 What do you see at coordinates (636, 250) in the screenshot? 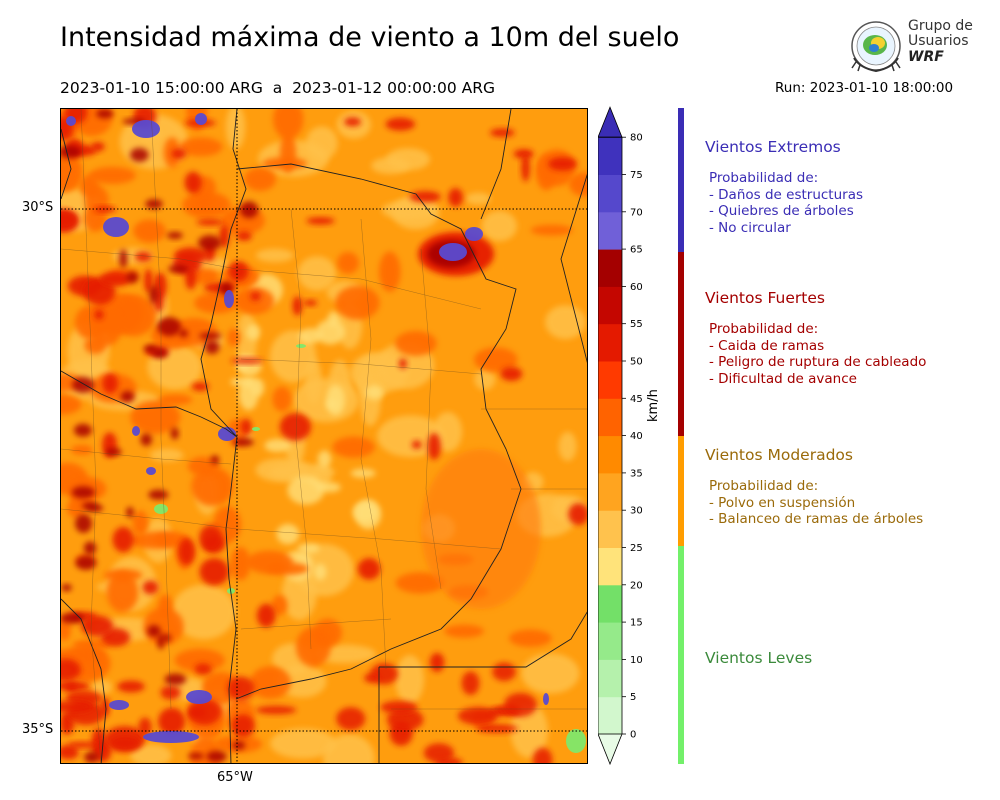
I see `colorbar-tick-label: 65` at bounding box center [636, 250].